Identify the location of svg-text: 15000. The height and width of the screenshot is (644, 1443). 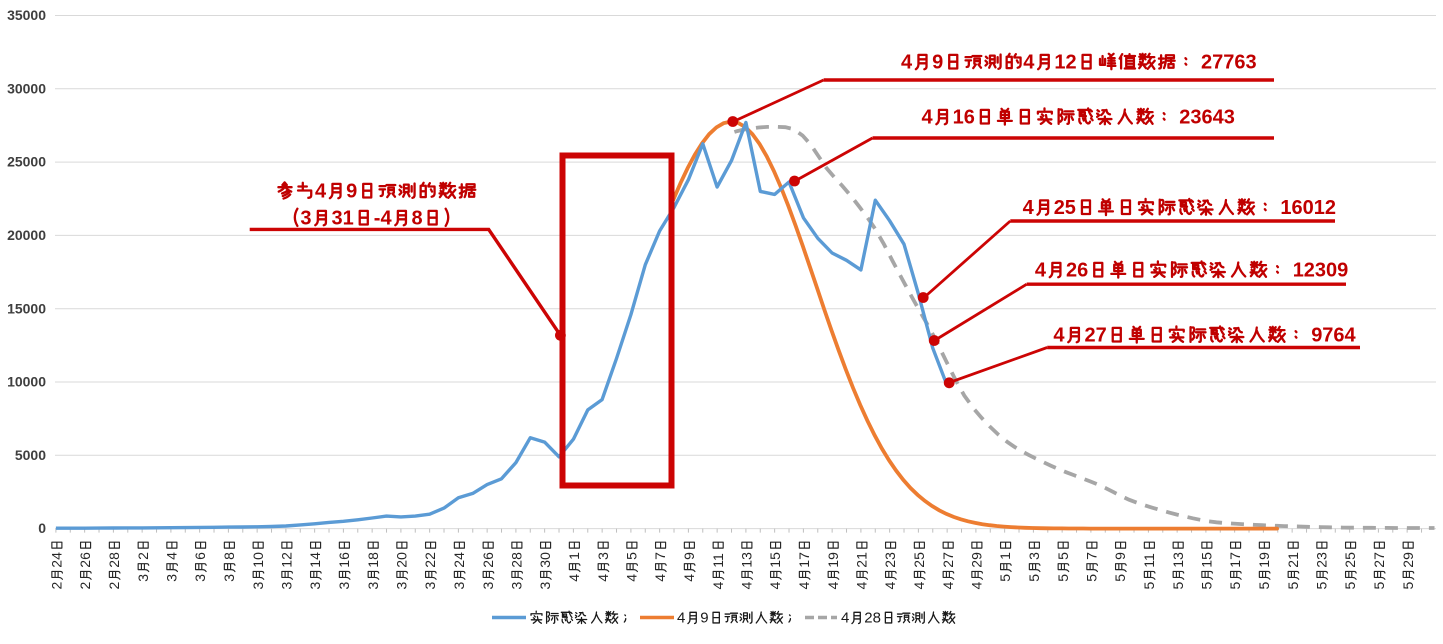
(26, 308).